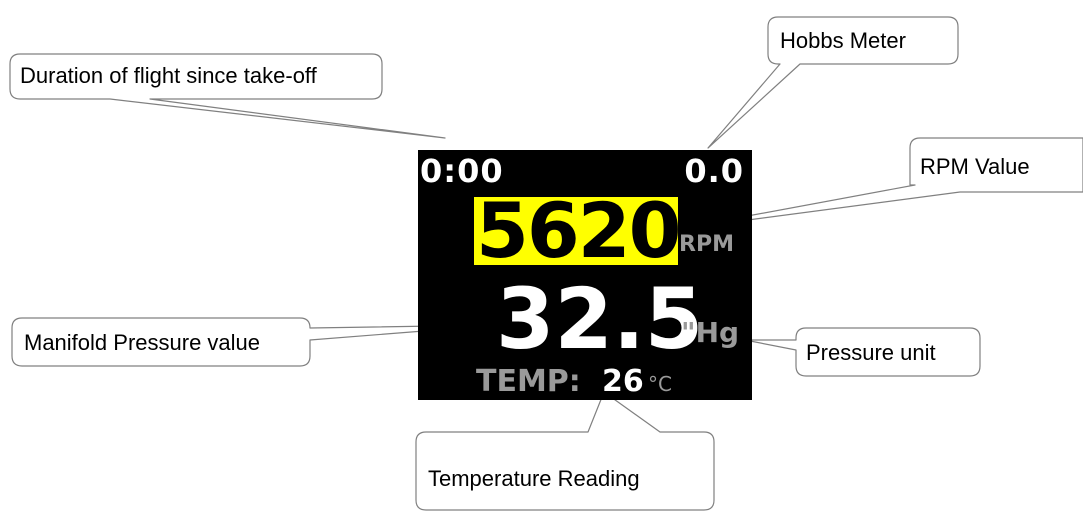 The height and width of the screenshot is (511, 1083). Describe the element at coordinates (623, 381) in the screenshot. I see `temperature-value-readout: 26` at that location.